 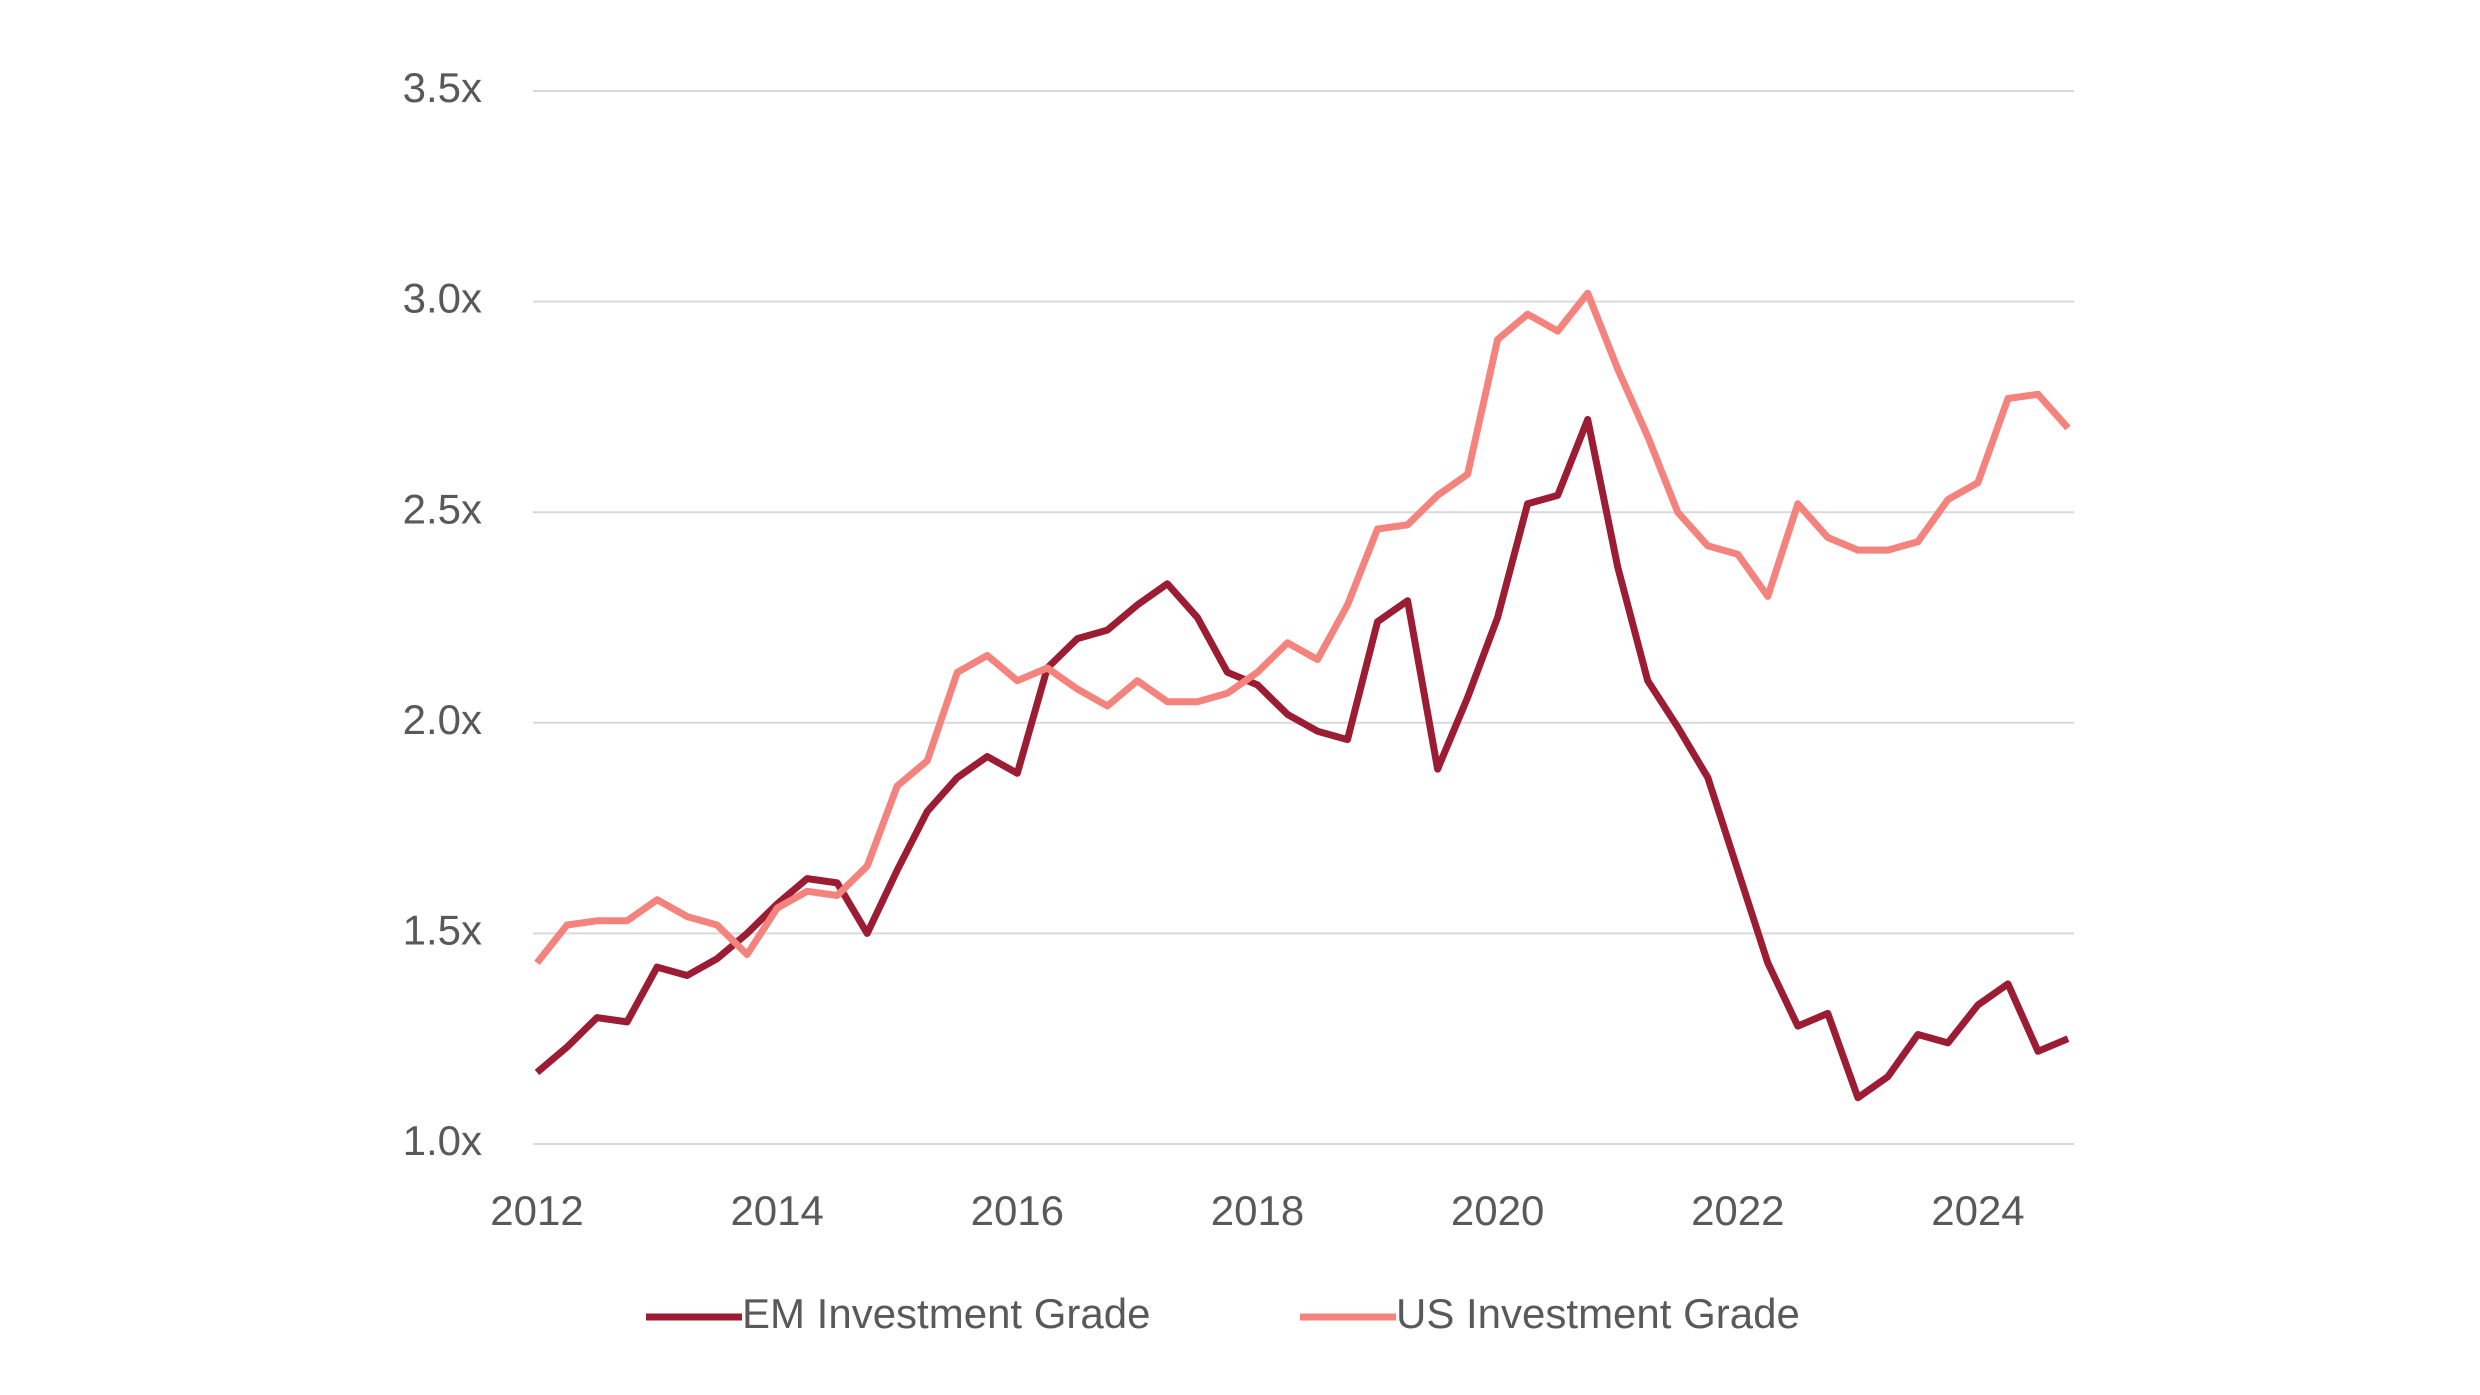 I want to click on legend-label: US Investment Grade, so click(x=1598, y=1313).